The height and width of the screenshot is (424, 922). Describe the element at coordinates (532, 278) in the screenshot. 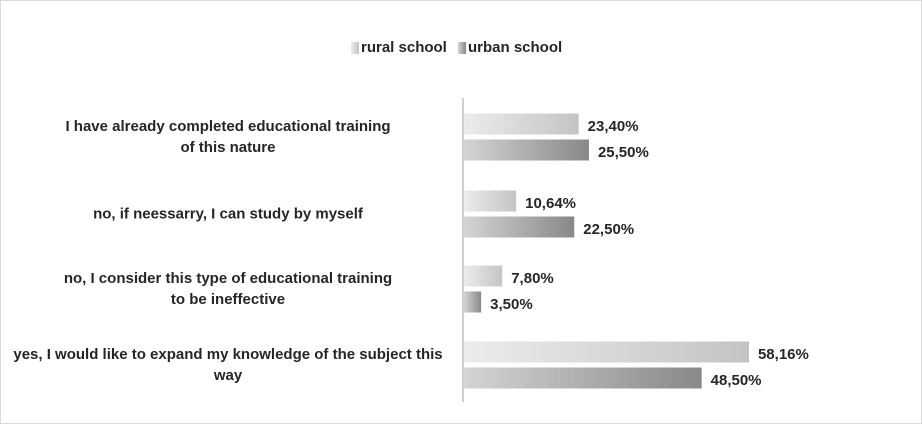

I see `value-label: 7,80%` at that location.